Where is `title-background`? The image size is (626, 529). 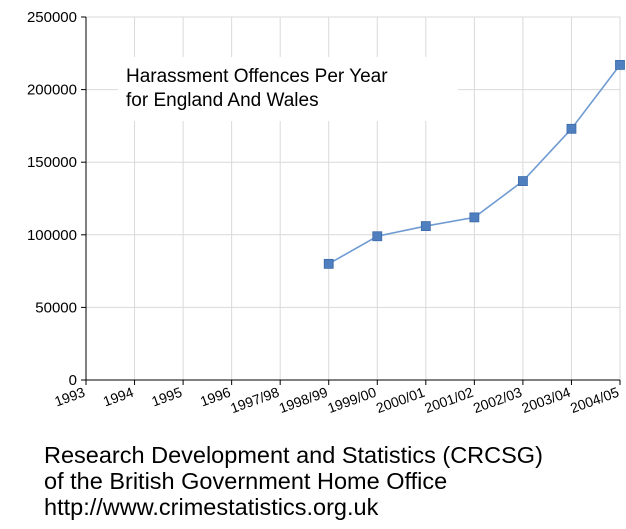
title-background is located at coordinates (288, 89).